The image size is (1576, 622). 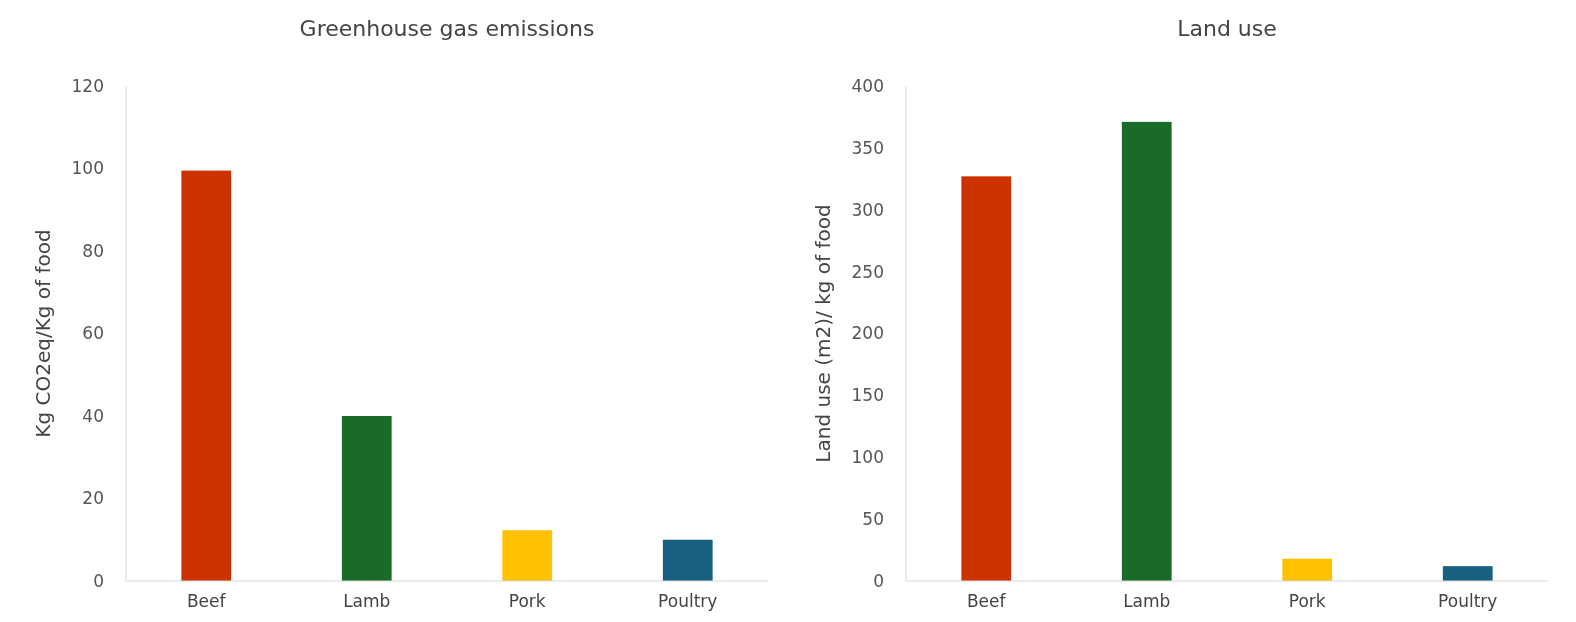 What do you see at coordinates (867, 147) in the screenshot?
I see `y-tick-label: 350` at bounding box center [867, 147].